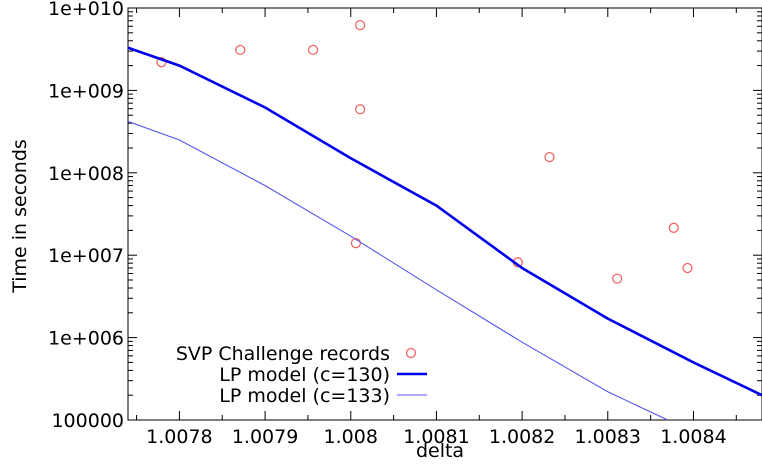 Image resolution: width=762 pixels, height=464 pixels. Describe the element at coordinates (265, 437) in the screenshot. I see `x-tick-label: 1.0079` at that location.